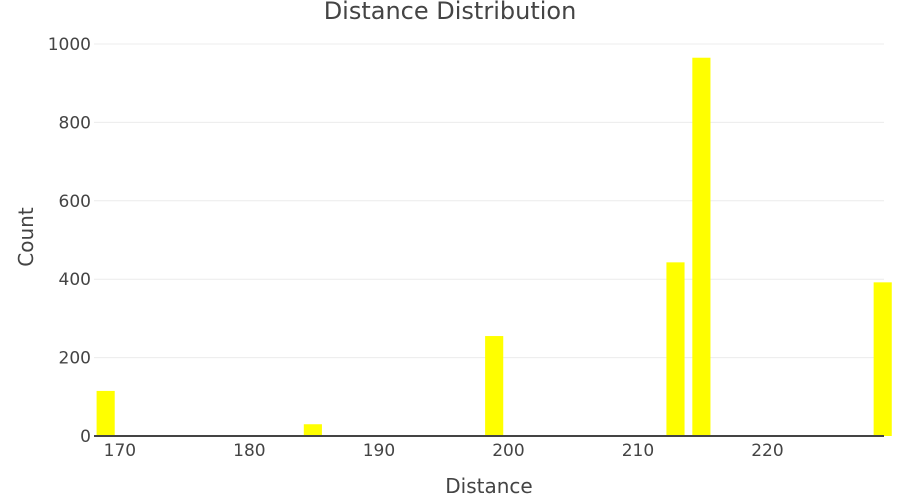 Image resolution: width=898 pixels, height=497 pixels. Describe the element at coordinates (26, 237) in the screenshot. I see `y-axis-label: Count` at that location.